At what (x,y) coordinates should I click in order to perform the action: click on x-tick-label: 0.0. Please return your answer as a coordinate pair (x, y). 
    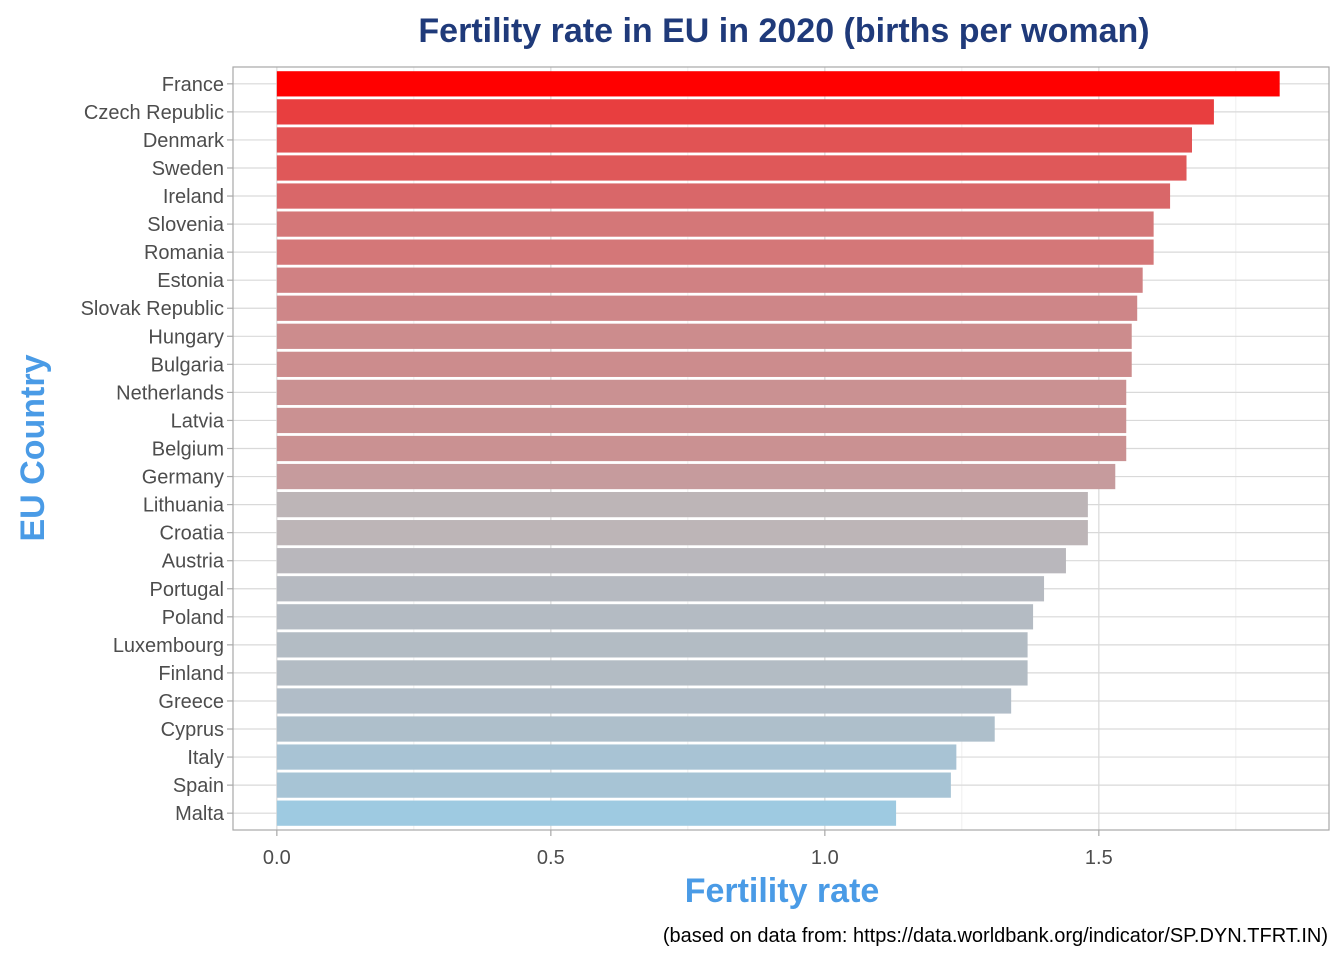
    Looking at the image, I should click on (277, 858).